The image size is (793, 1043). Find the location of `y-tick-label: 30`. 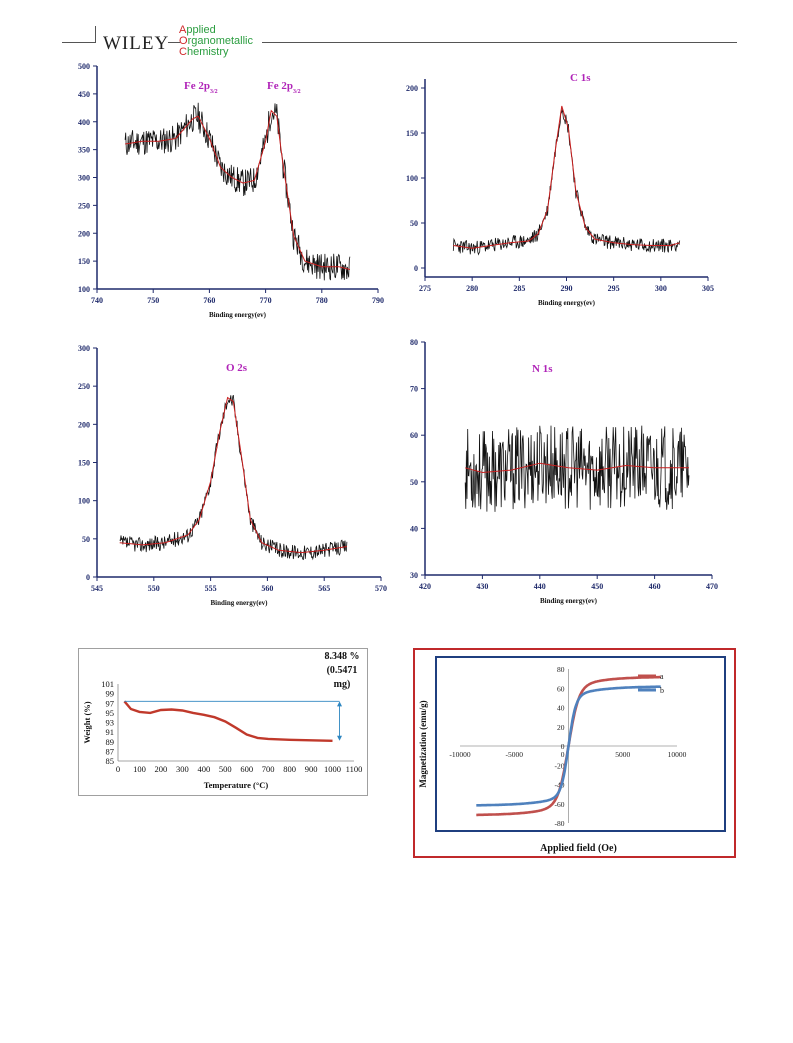

y-tick-label: 30 is located at coordinates (414, 575).